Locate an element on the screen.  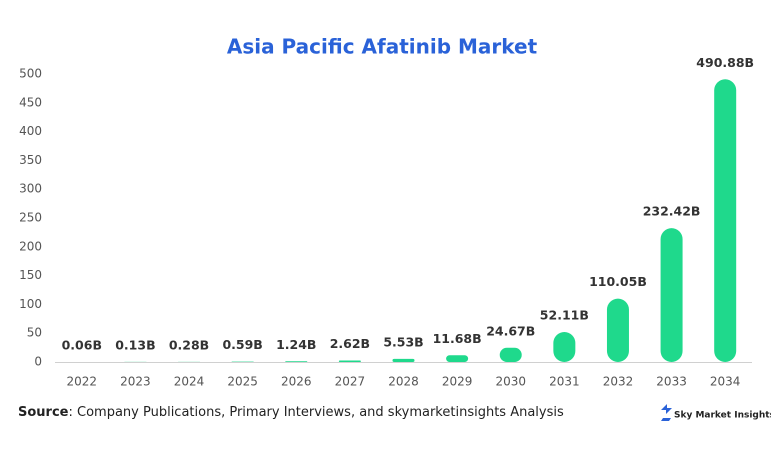
x-tick-label: 2025 is located at coordinates (242, 382).